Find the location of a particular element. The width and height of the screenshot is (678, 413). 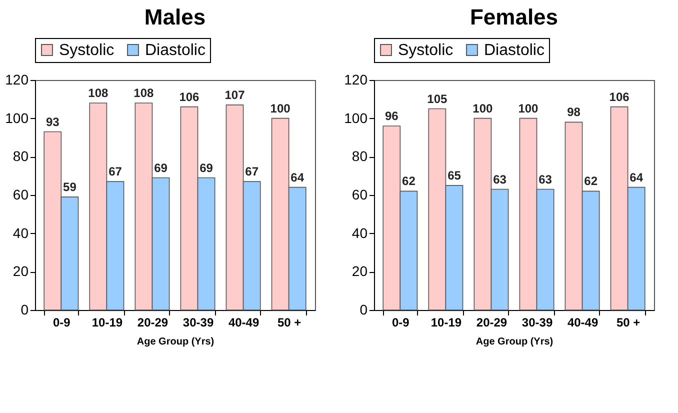

data-label: 65 is located at coordinates (455, 175).